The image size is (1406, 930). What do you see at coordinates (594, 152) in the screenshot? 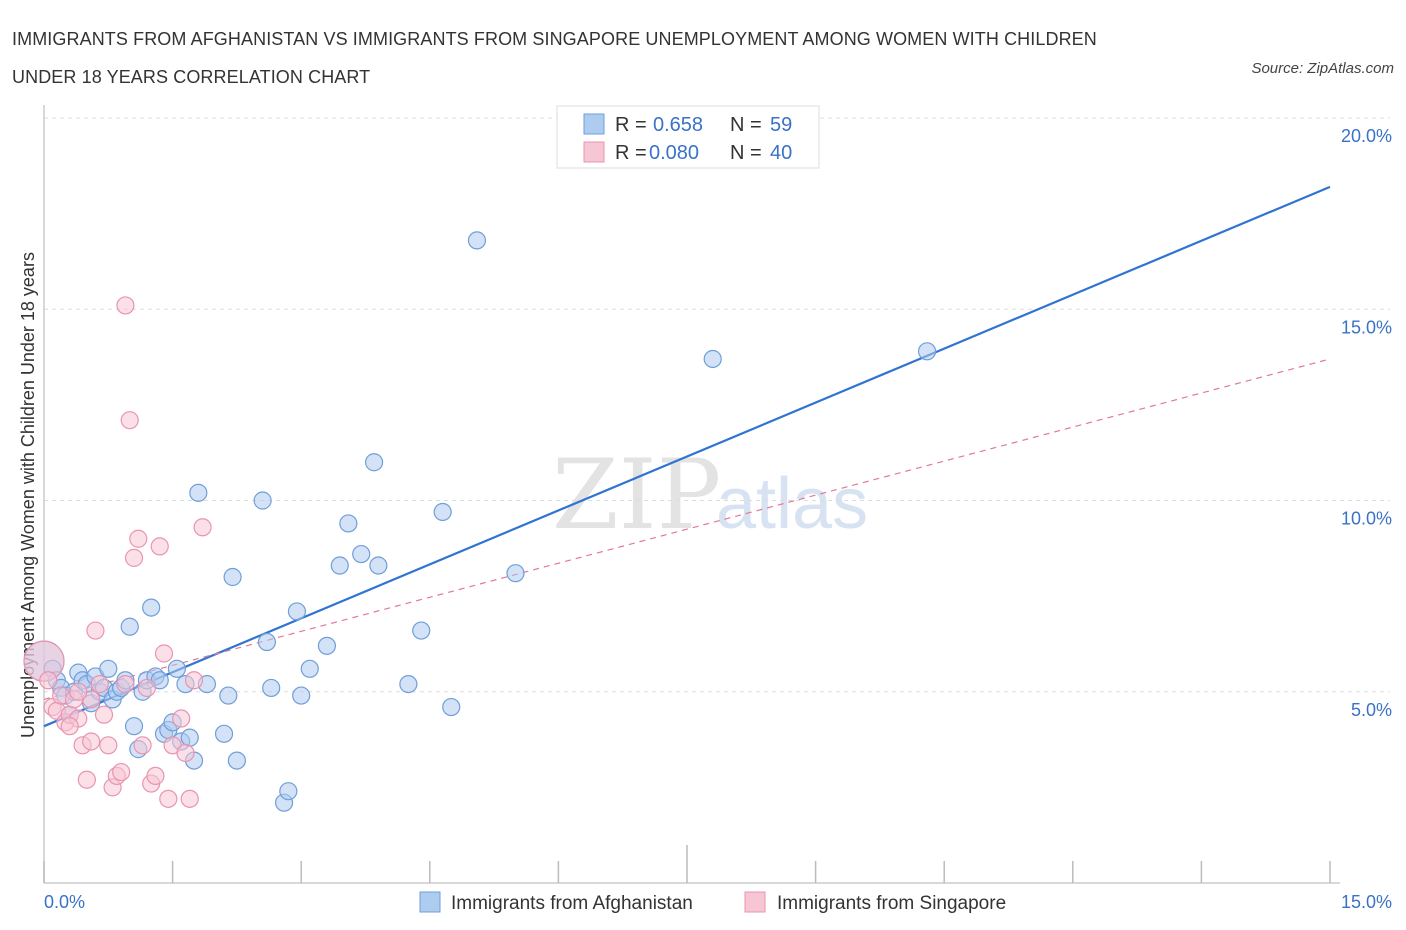
I see `legend-swatch-singapore` at bounding box center [594, 152].